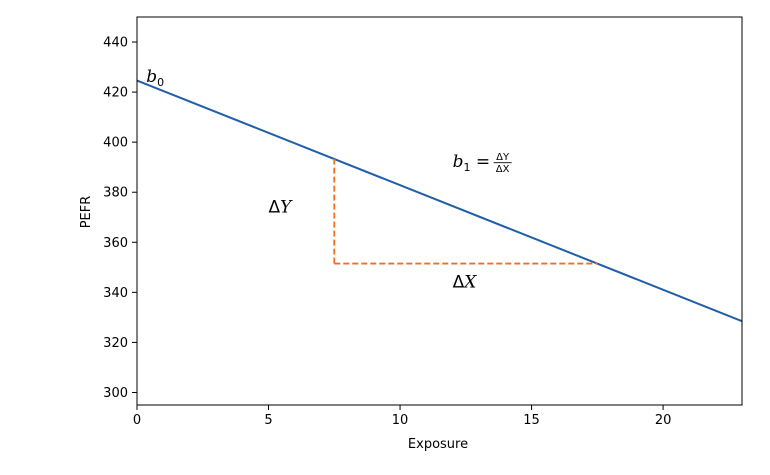 The height and width of the screenshot is (475, 770). What do you see at coordinates (115, 43) in the screenshot?
I see `y-tick-label: 440` at bounding box center [115, 43].